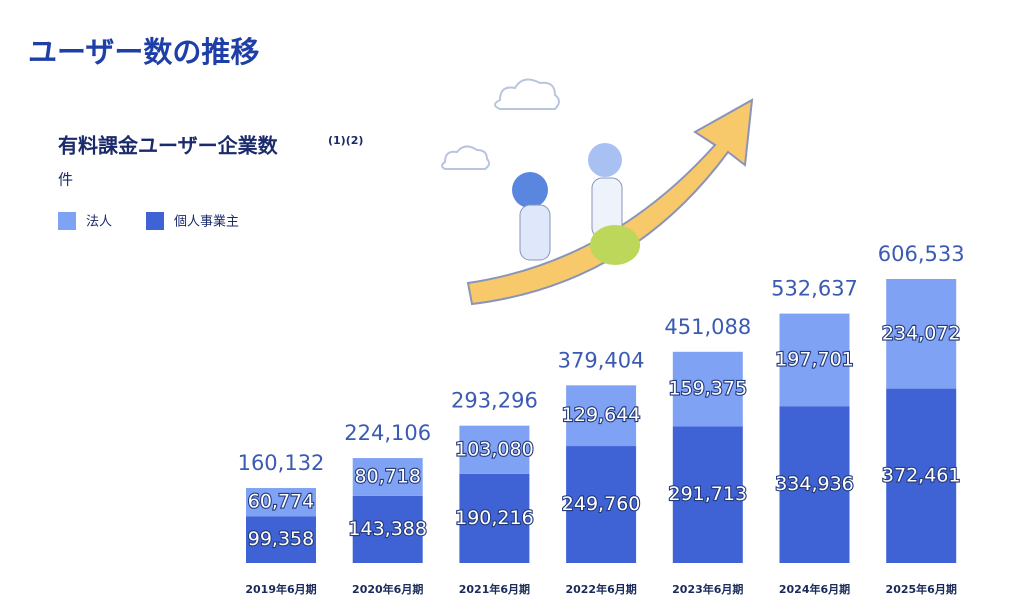  What do you see at coordinates (814, 289) in the screenshot?
I see `total-label: 532,637` at bounding box center [814, 289].